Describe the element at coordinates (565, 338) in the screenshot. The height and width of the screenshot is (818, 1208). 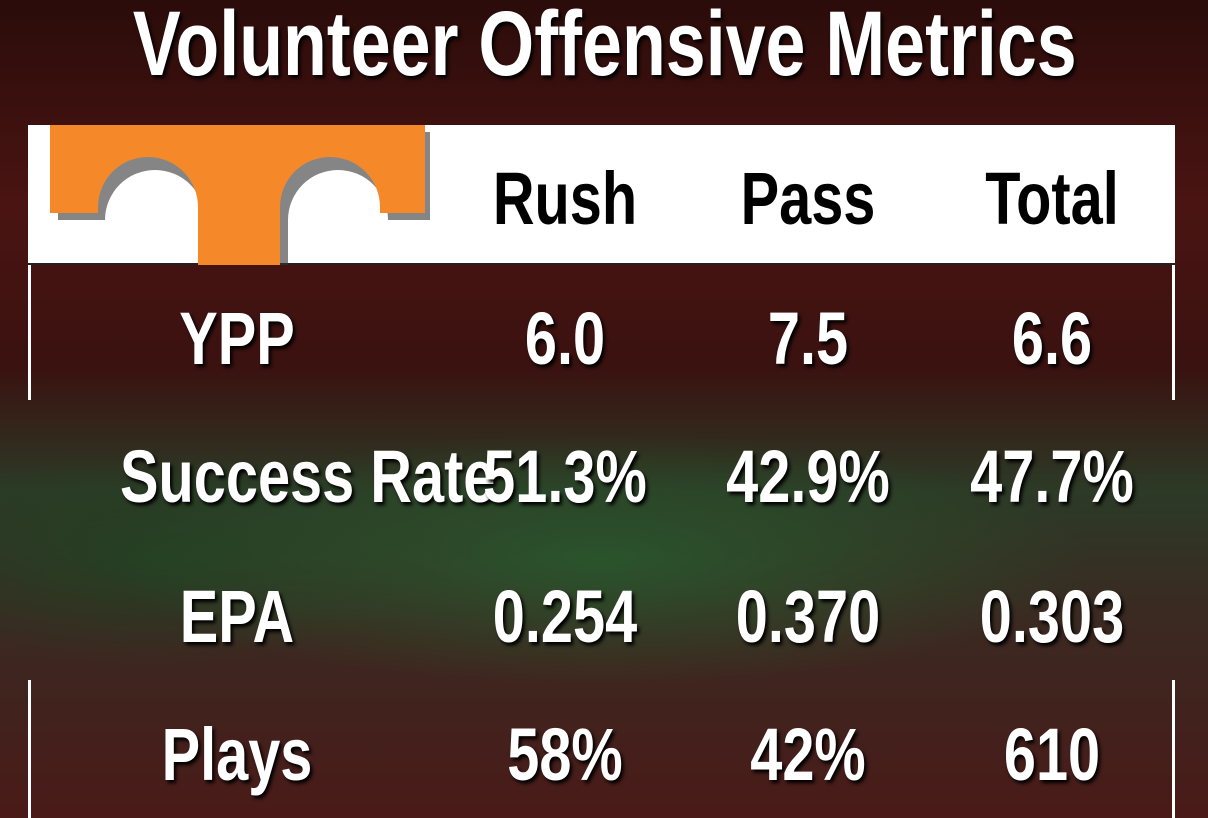
I see `table-cell: 6.0` at that location.